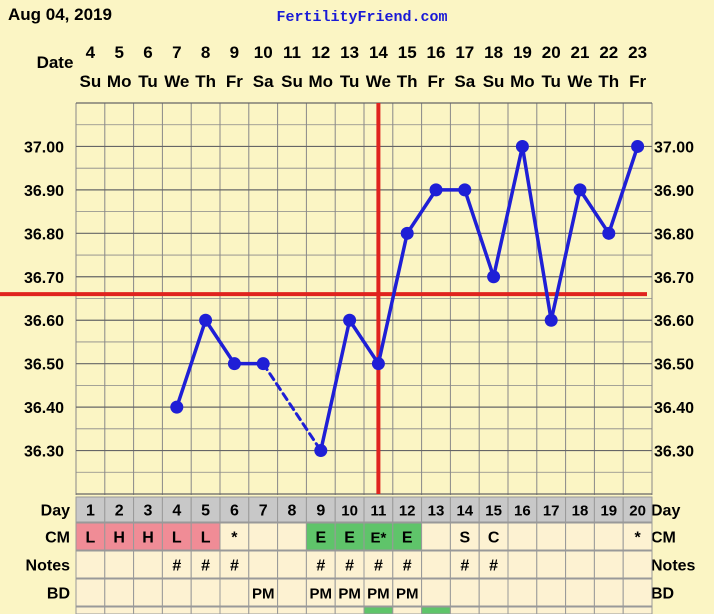 This screenshot has height=614, width=714. I want to click on day-value: 5, so click(205, 511).